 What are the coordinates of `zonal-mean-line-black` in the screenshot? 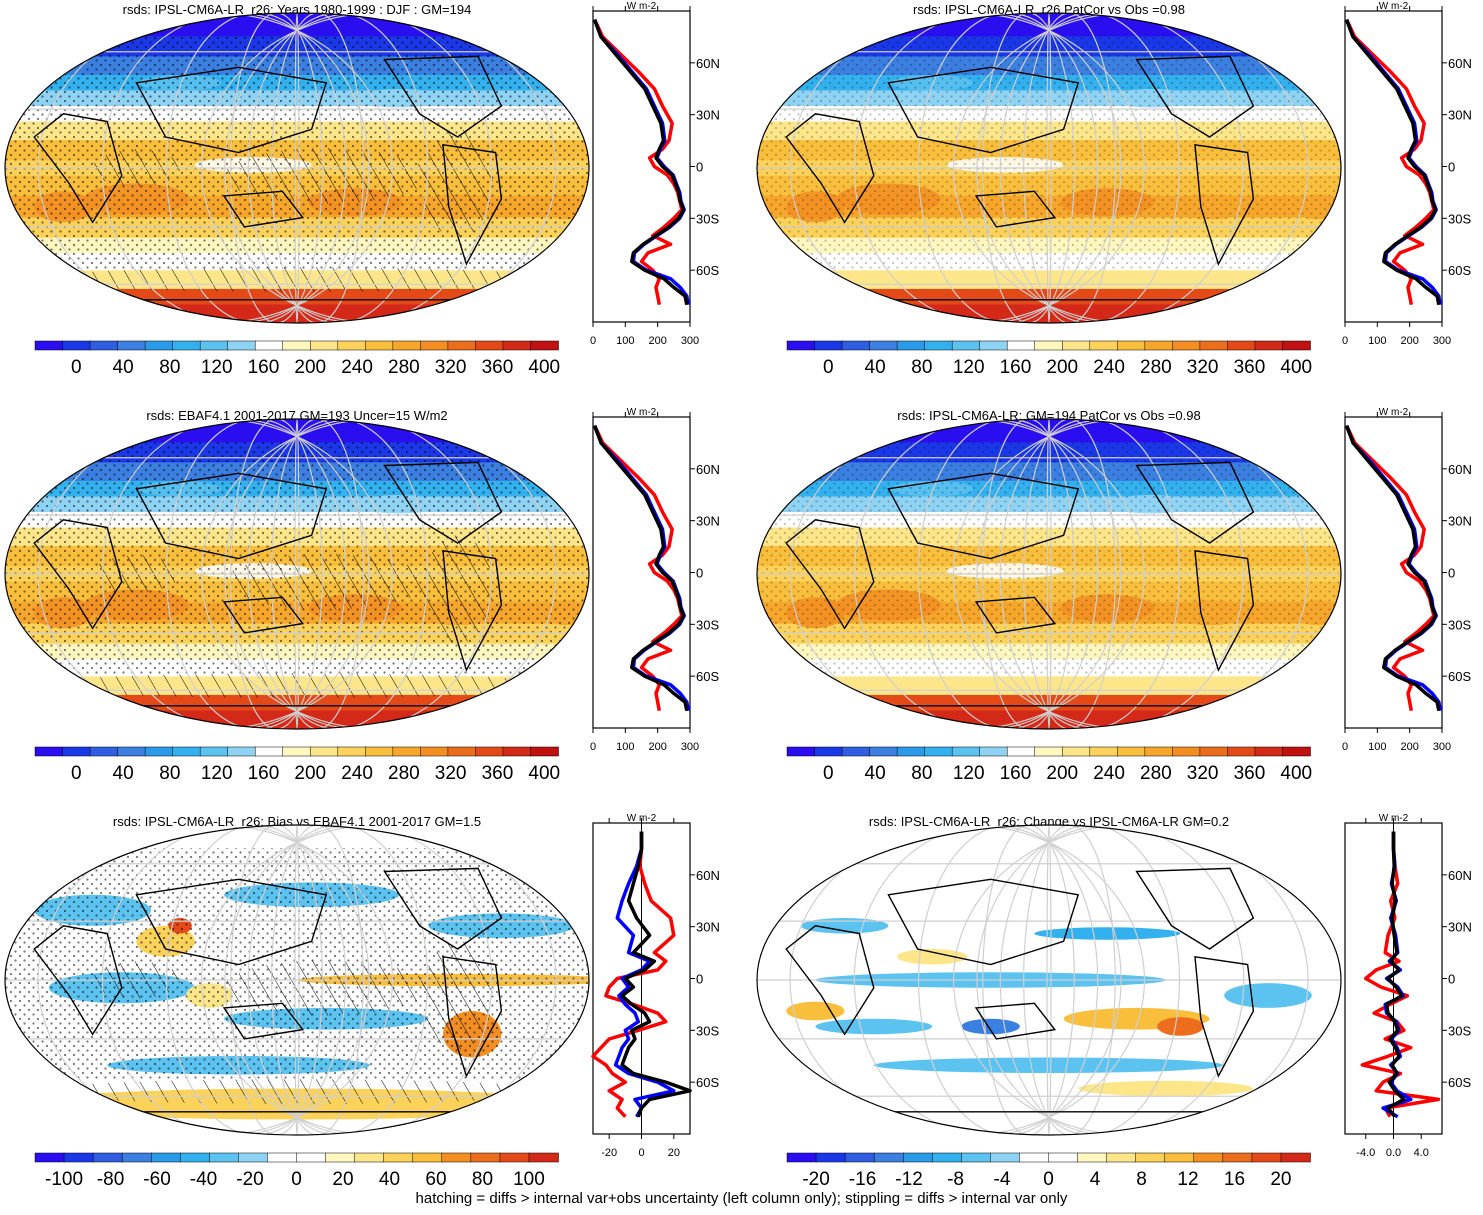 It's located at (1392, 162).